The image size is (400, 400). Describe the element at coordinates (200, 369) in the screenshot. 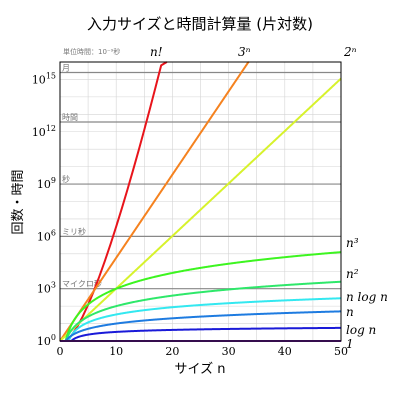

I see `x-axis-title: サイズ n` at that location.